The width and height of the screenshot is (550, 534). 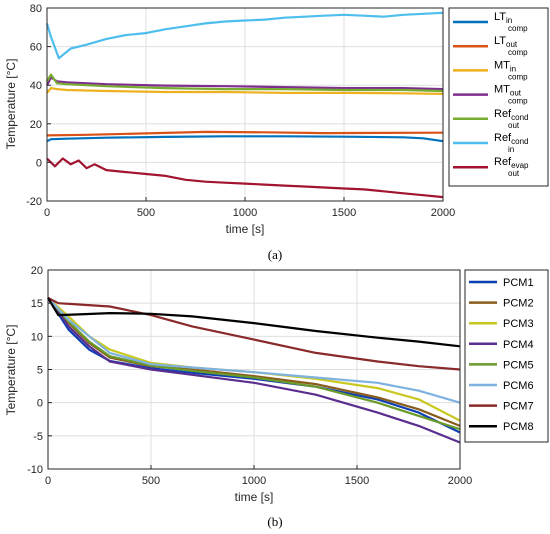 What do you see at coordinates (518, 283) in the screenshot?
I see `legend-label-1: PCM1` at bounding box center [518, 283].